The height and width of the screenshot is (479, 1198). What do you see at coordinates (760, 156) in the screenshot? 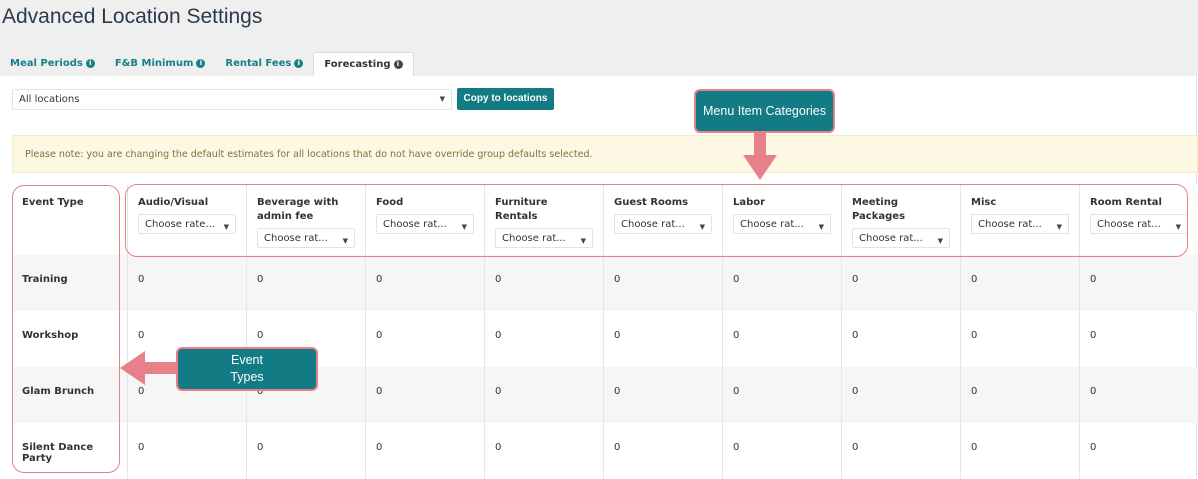
I see `arrow-down-icon` at bounding box center [760, 156].